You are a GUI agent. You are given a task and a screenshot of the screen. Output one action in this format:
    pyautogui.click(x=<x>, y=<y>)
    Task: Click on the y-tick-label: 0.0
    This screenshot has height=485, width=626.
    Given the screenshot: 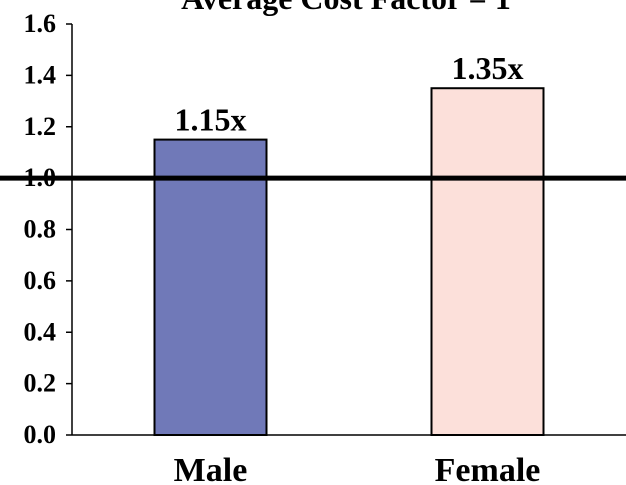 What is the action you would take?
    pyautogui.click(x=40, y=434)
    